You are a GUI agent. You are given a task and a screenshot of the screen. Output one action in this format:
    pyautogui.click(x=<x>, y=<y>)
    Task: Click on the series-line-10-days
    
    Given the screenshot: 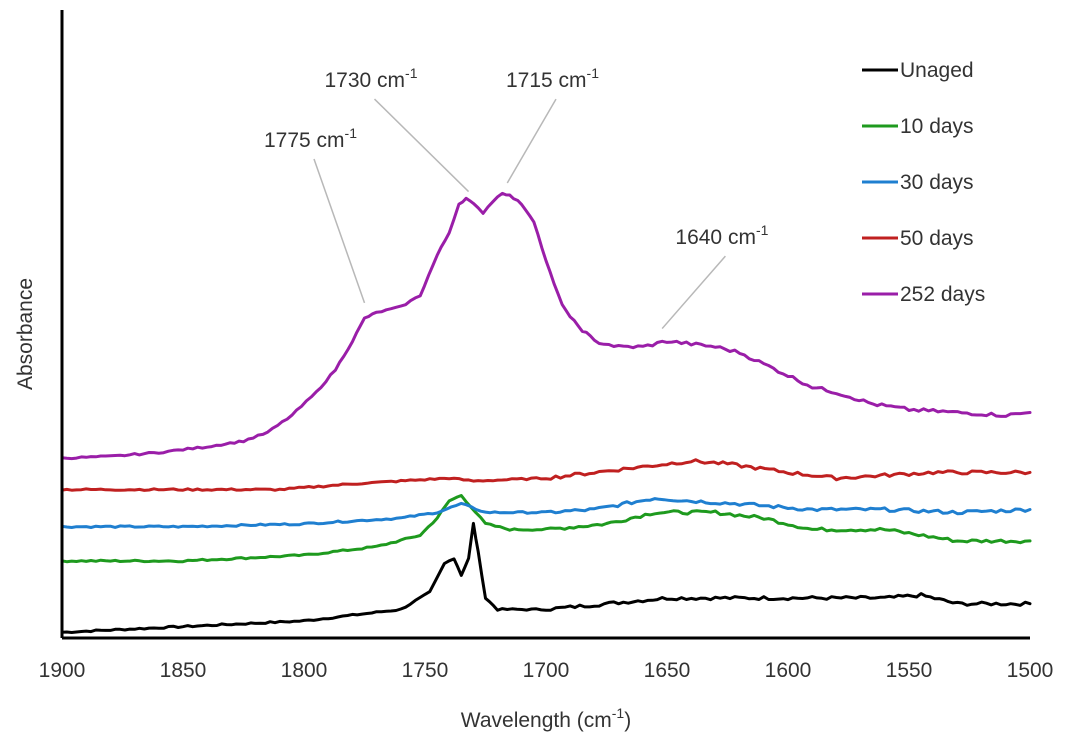 What is the action you would take?
    pyautogui.click(x=546, y=529)
    